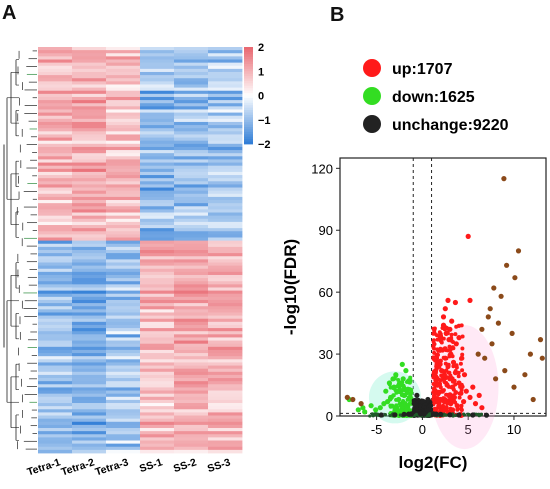 Image resolution: width=550 pixels, height=489 pixels. I want to click on colorbar-tick-label: 1, so click(261, 72).